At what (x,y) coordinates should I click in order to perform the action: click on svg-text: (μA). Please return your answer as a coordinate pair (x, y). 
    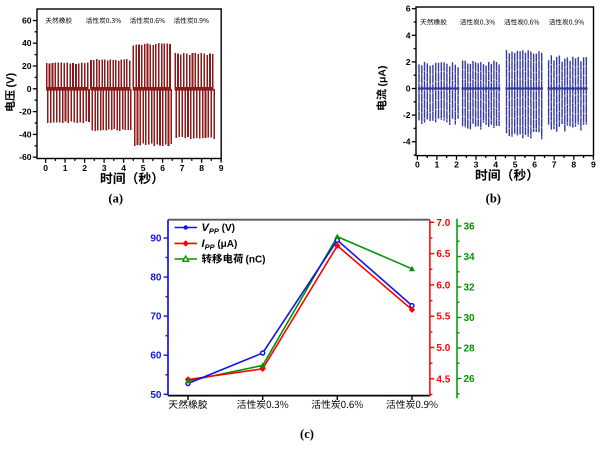
    Looking at the image, I should click on (383, 76).